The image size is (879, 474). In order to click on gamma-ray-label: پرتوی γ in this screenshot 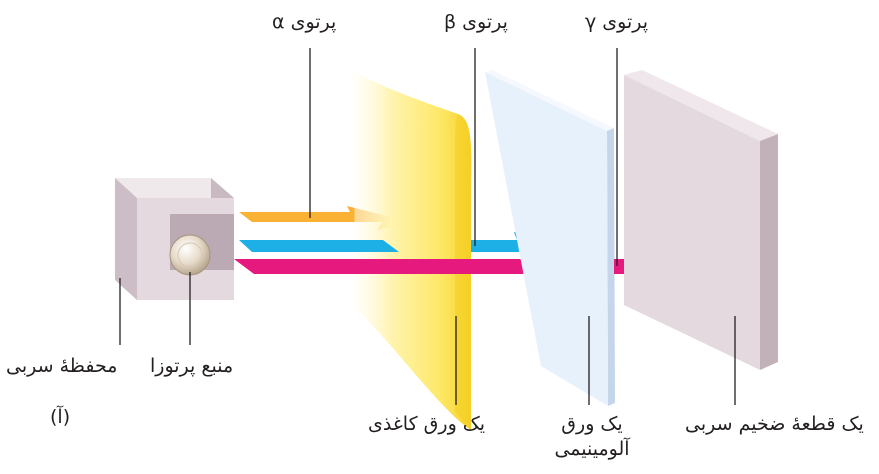, I will do `click(617, 22)`.